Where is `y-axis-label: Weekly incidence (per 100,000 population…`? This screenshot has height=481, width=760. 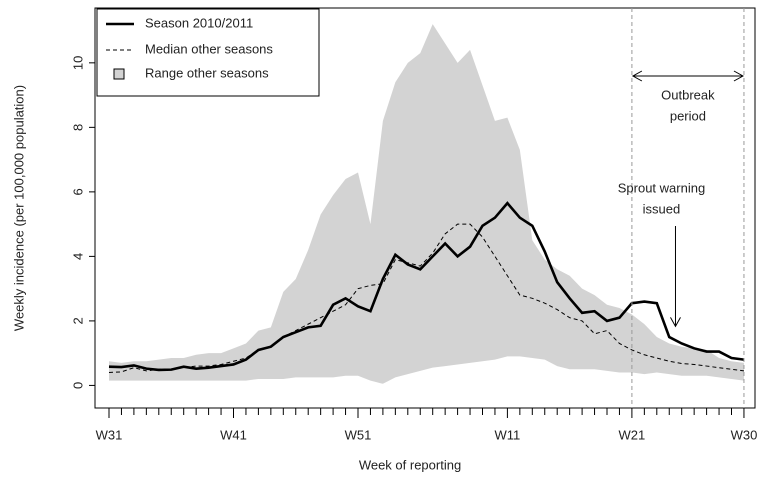
y-axis-label: Weekly incidence (per 100,000 population… is located at coordinates (18, 208).